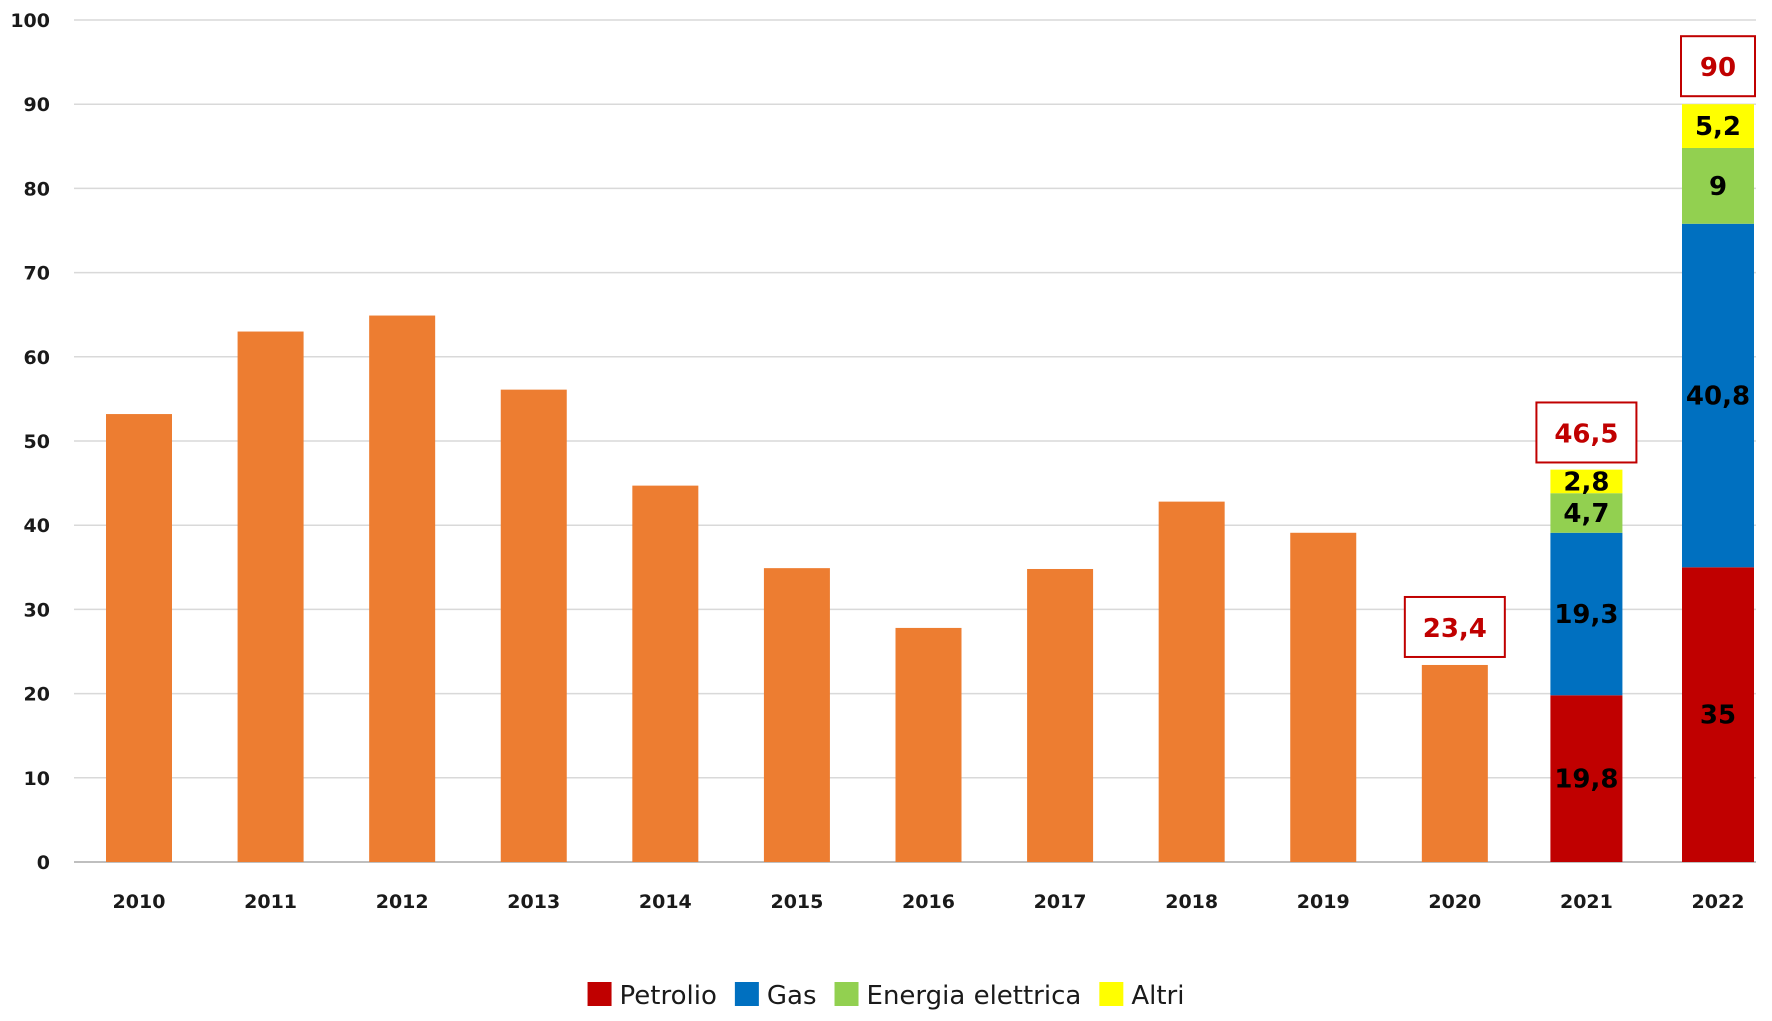 The image size is (1772, 1021). What do you see at coordinates (1718, 902) in the screenshot?
I see `x-tick-label-2022: 2022` at bounding box center [1718, 902].